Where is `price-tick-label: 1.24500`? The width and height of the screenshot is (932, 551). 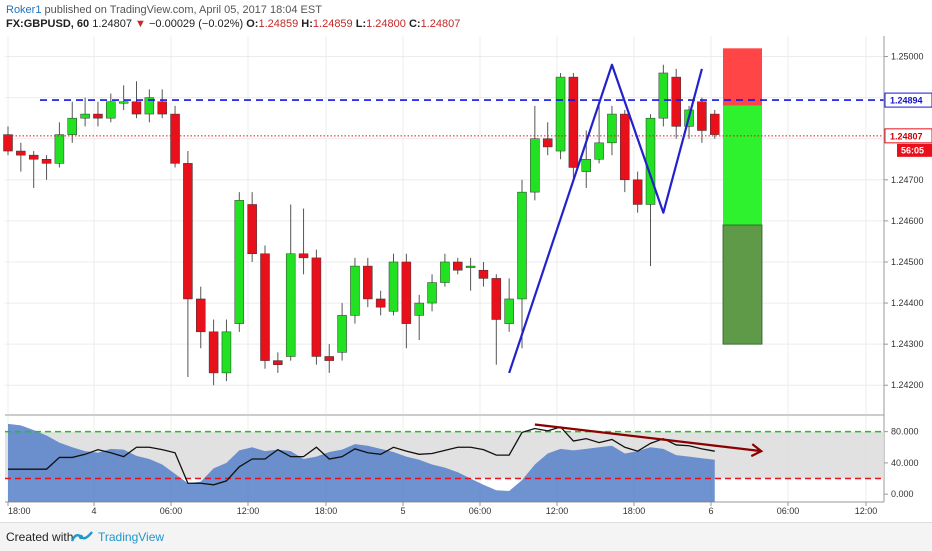
price-tick-label: 1.24500 is located at coordinates (907, 262).